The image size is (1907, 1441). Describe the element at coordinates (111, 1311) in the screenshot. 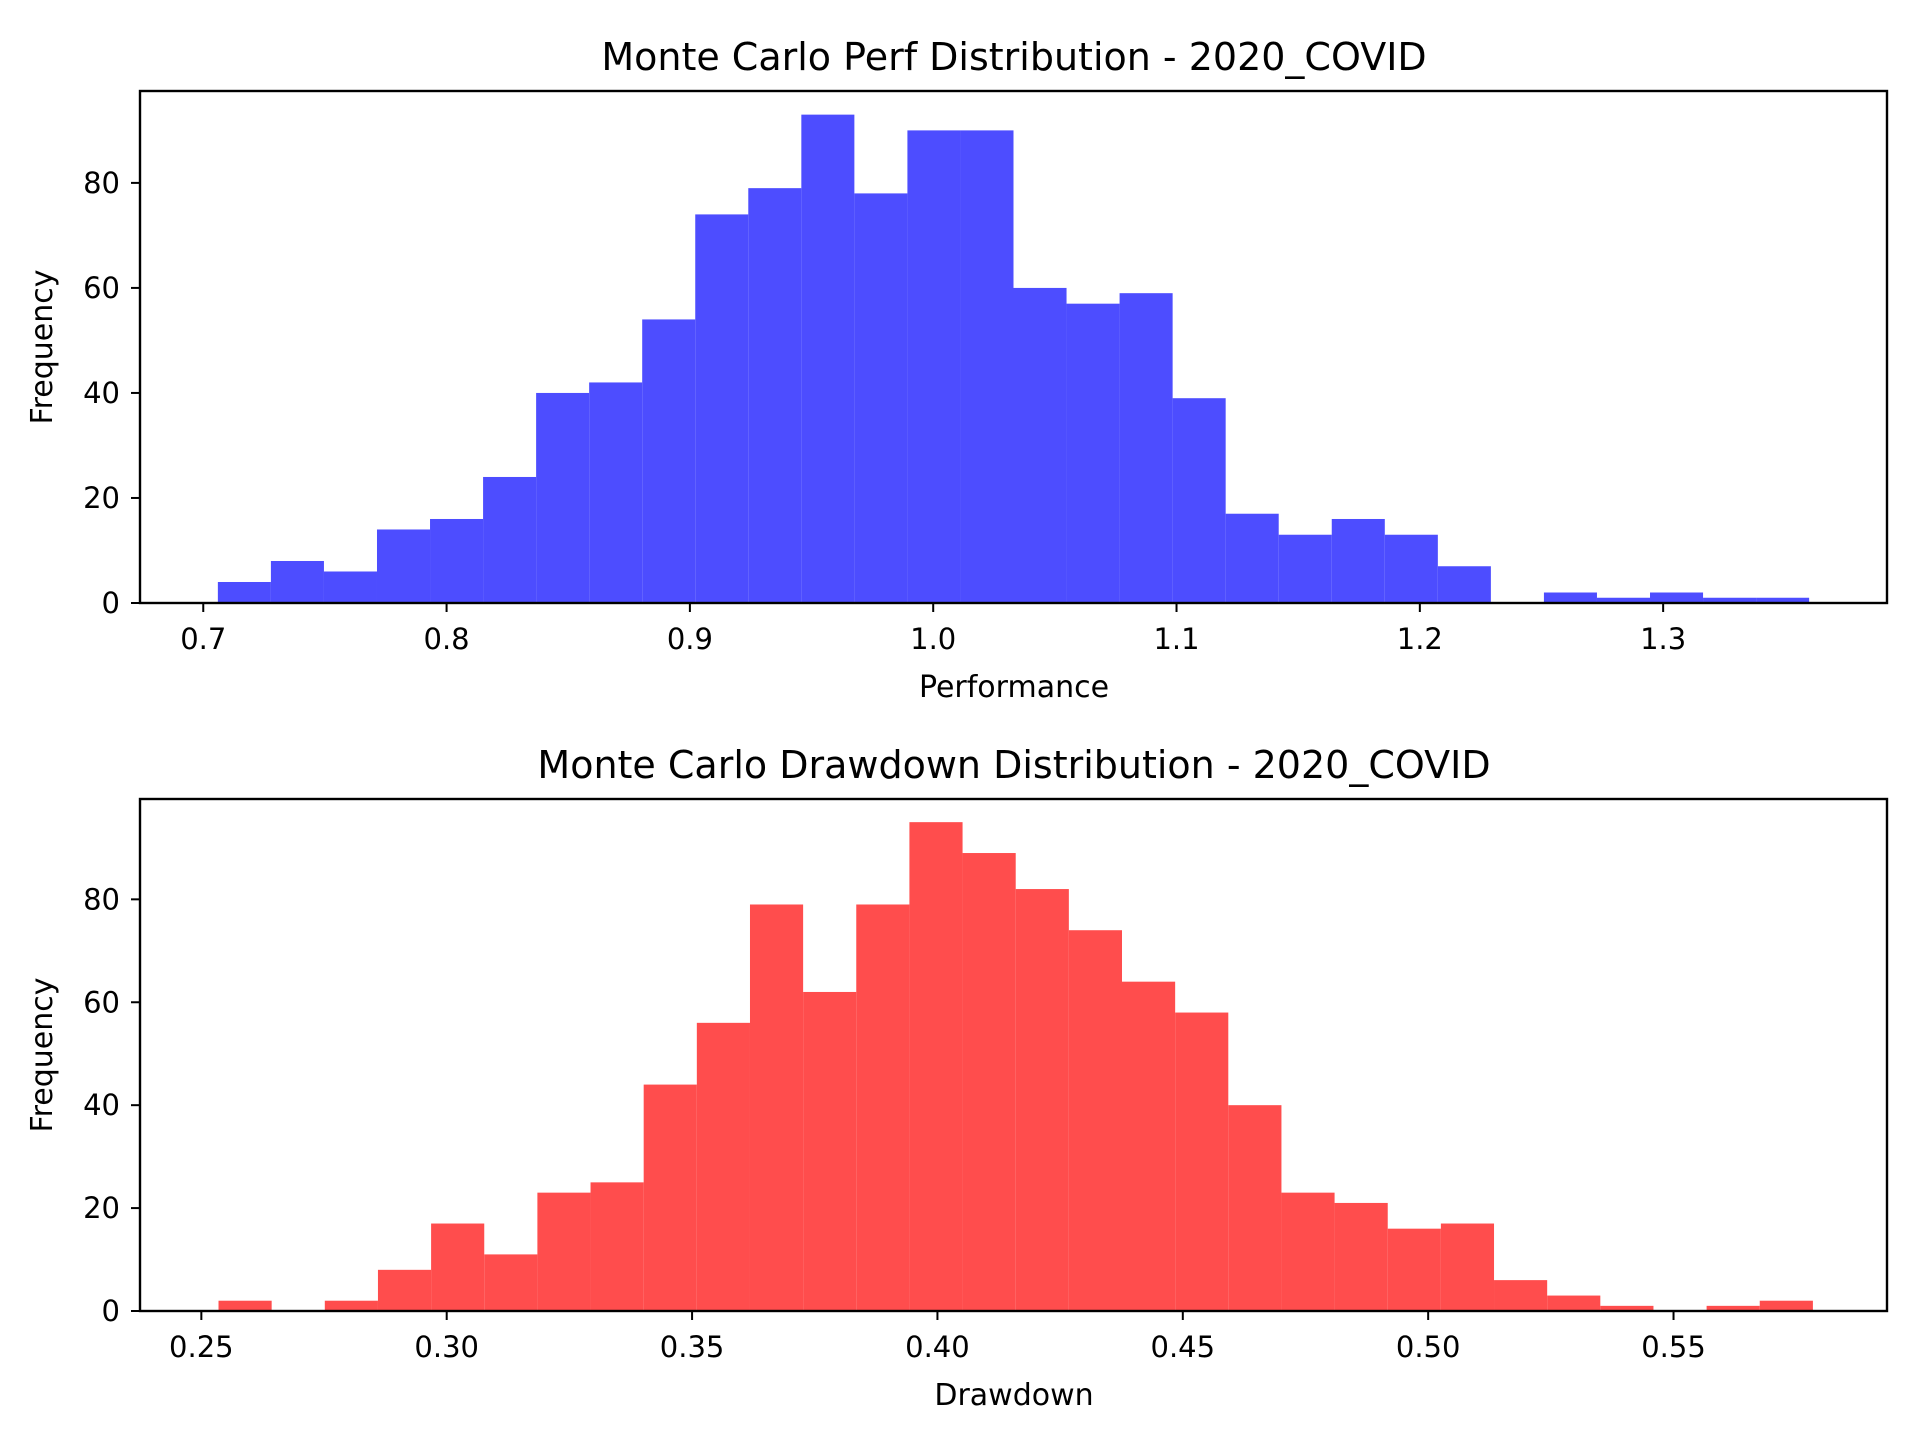

I see `drawdown-y-tick-label: 0` at that location.